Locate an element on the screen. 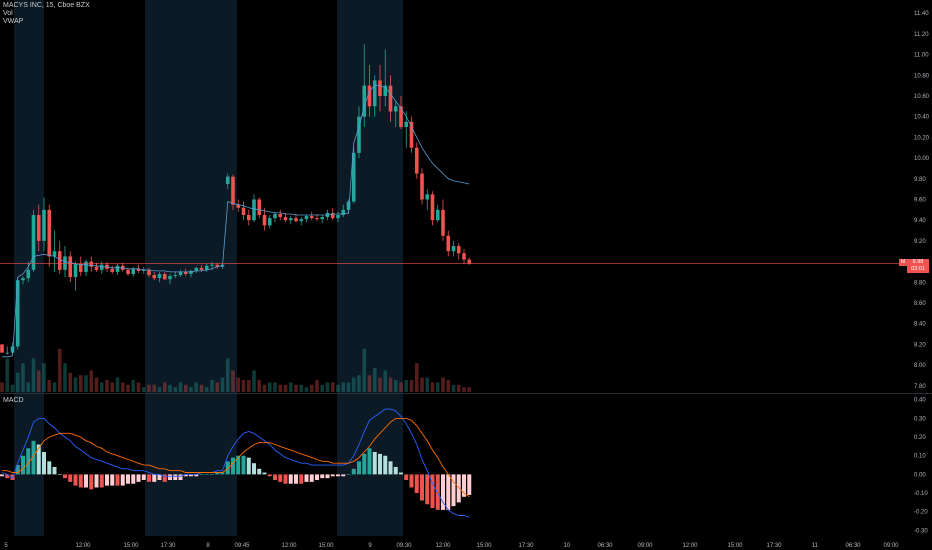  macd-legend: MACD is located at coordinates (13, 400).